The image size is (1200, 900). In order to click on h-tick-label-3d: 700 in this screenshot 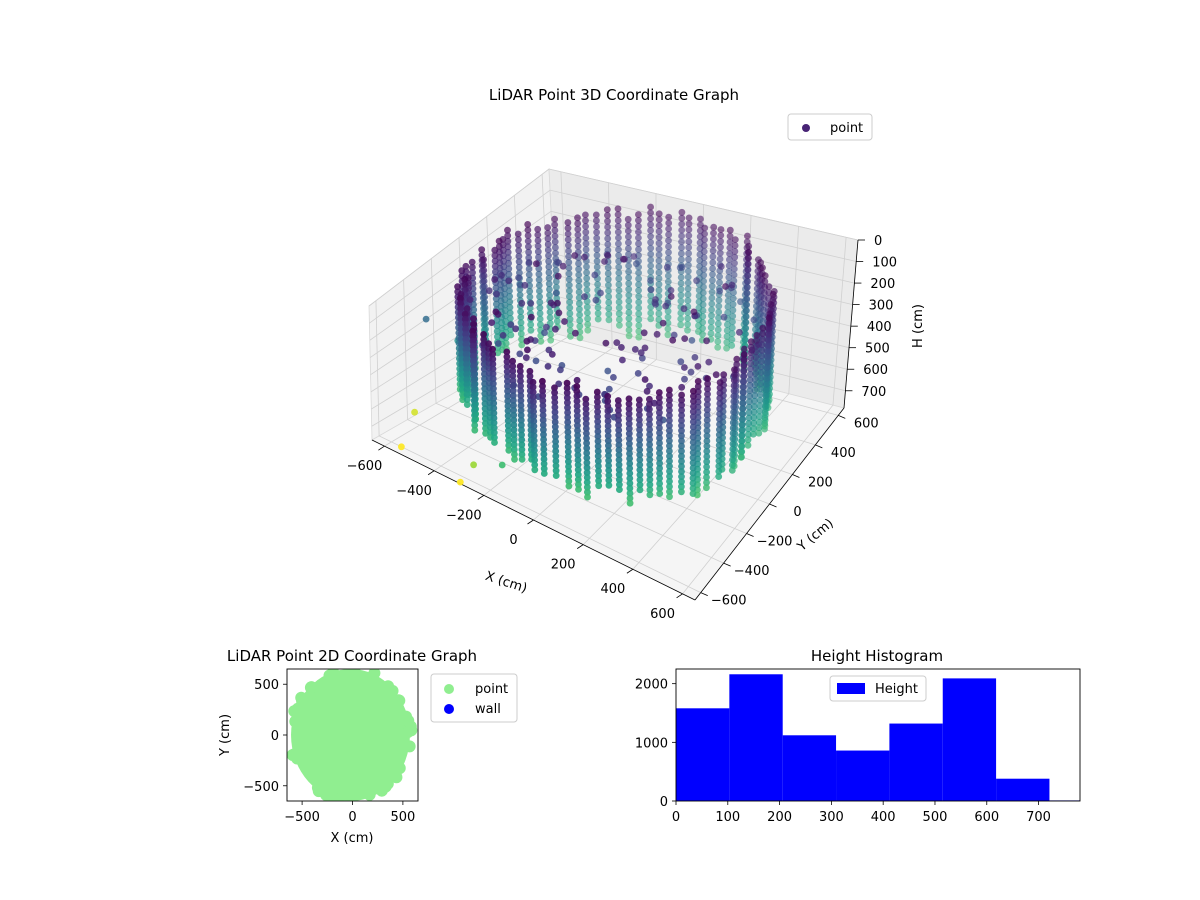, I will do `click(873, 392)`.